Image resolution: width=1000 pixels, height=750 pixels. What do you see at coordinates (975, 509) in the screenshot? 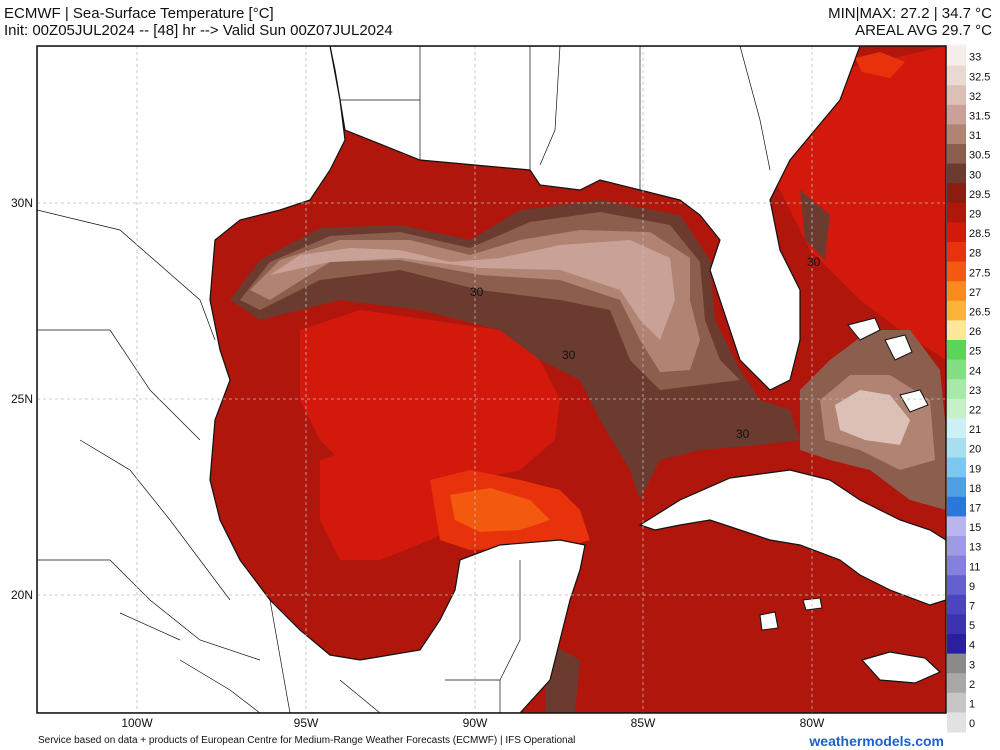
I see `colorbar-label: 17` at bounding box center [975, 509].